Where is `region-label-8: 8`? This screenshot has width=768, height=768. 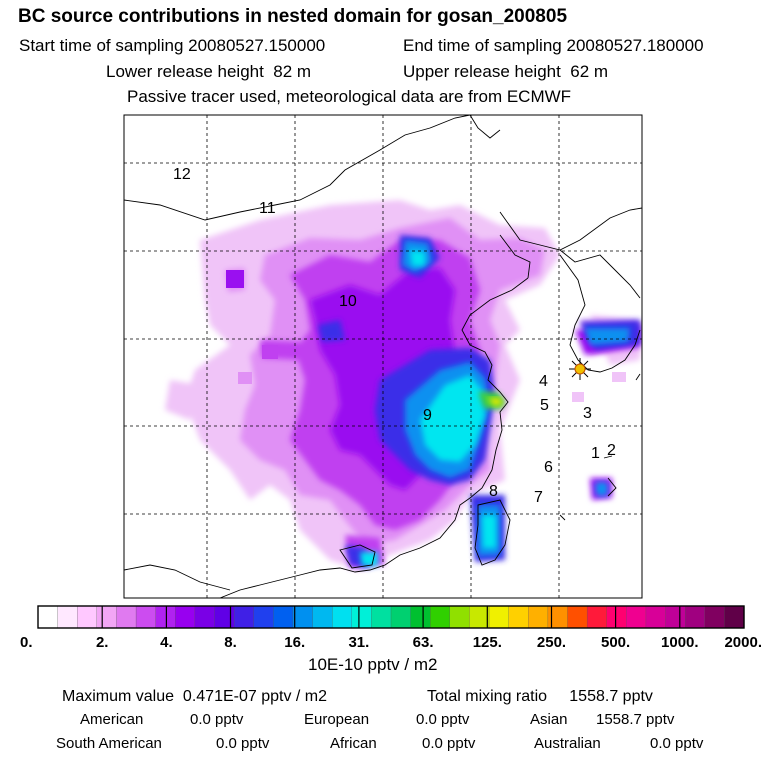
region-label-8: 8 is located at coordinates (493, 491).